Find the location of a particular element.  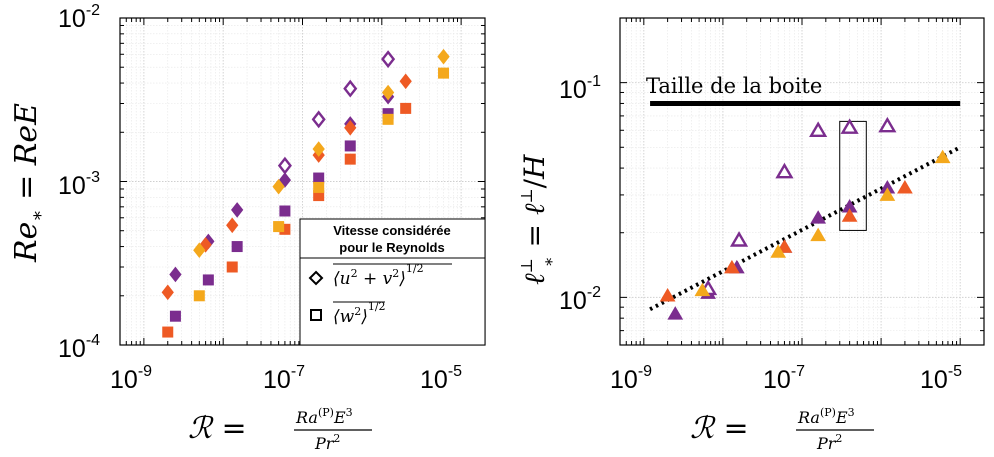

right-ytick-1e-2: 10⁻² is located at coordinates (580, 299).